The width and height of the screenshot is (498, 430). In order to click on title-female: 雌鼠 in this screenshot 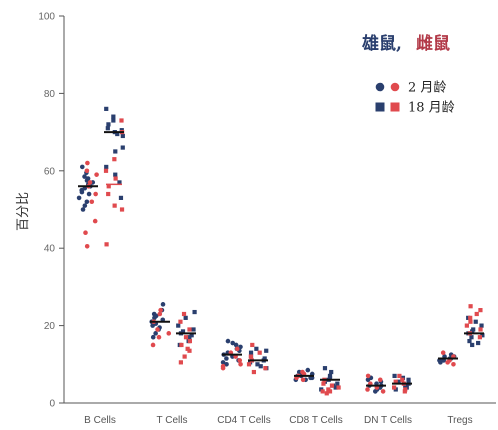, I will do `click(433, 43)`.